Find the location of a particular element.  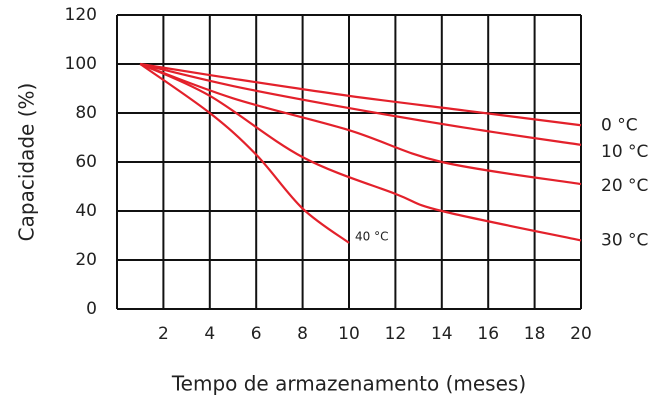

x-tick-label: 4 is located at coordinates (209, 334).